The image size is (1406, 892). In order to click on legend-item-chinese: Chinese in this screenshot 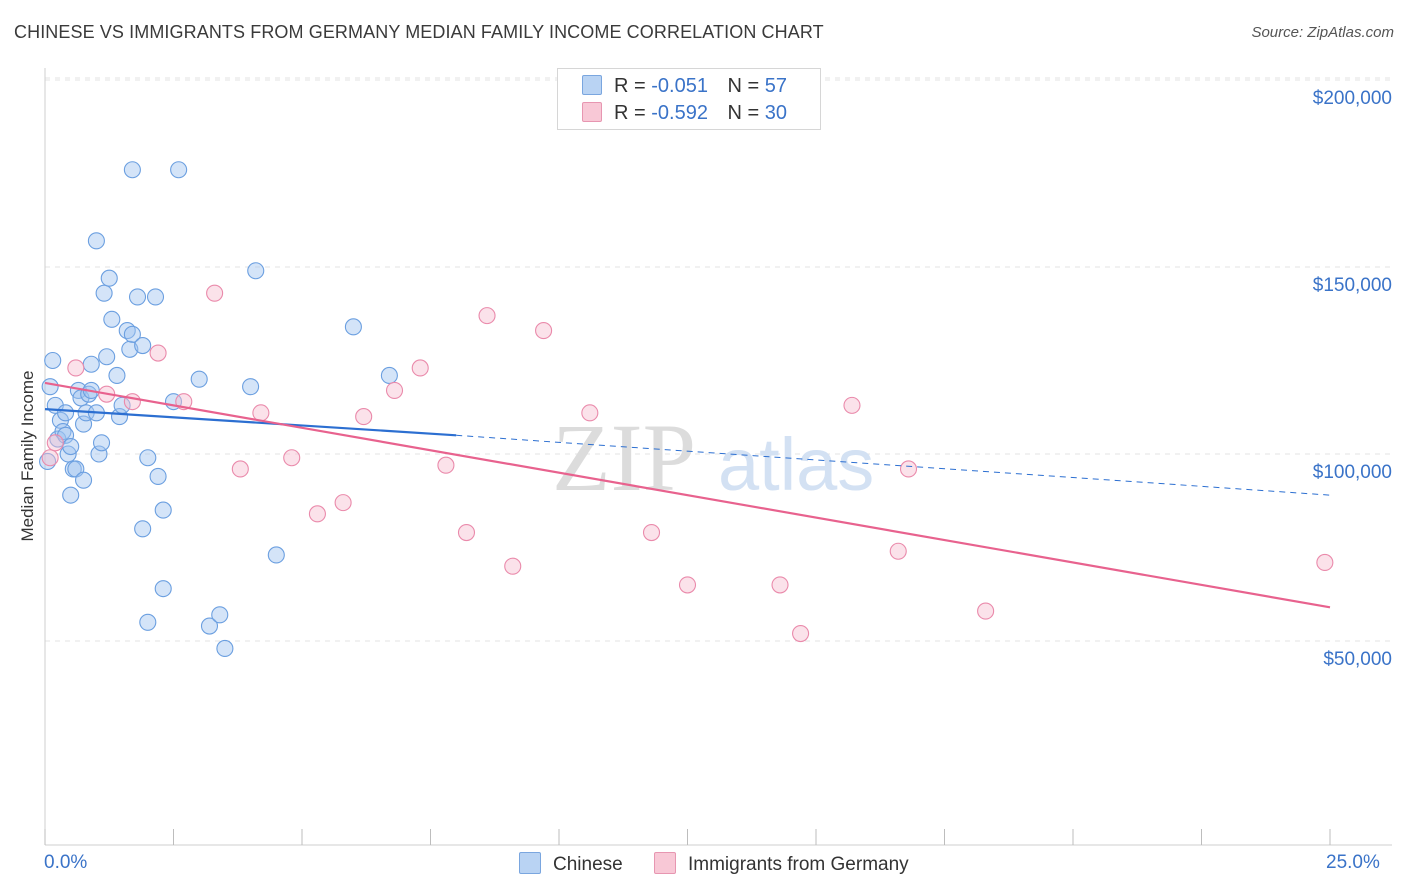, I will do `click(571, 864)`.